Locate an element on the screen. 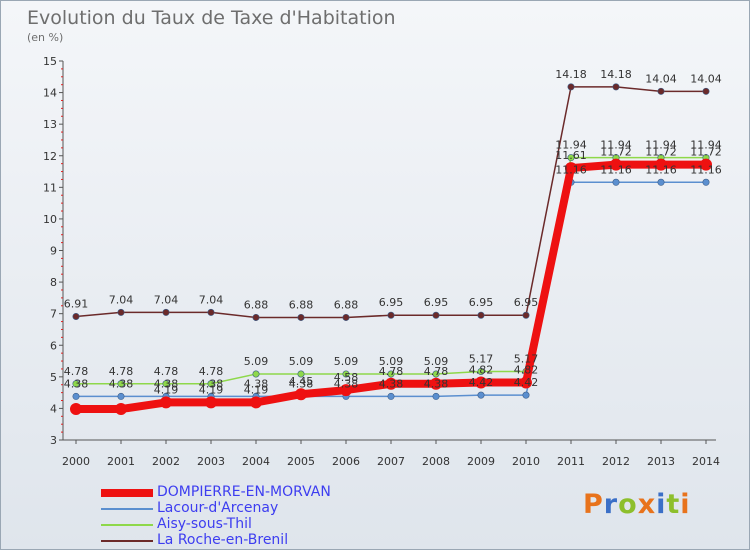 The width and height of the screenshot is (750, 550). x-tick-label: 2000 is located at coordinates (76, 461).